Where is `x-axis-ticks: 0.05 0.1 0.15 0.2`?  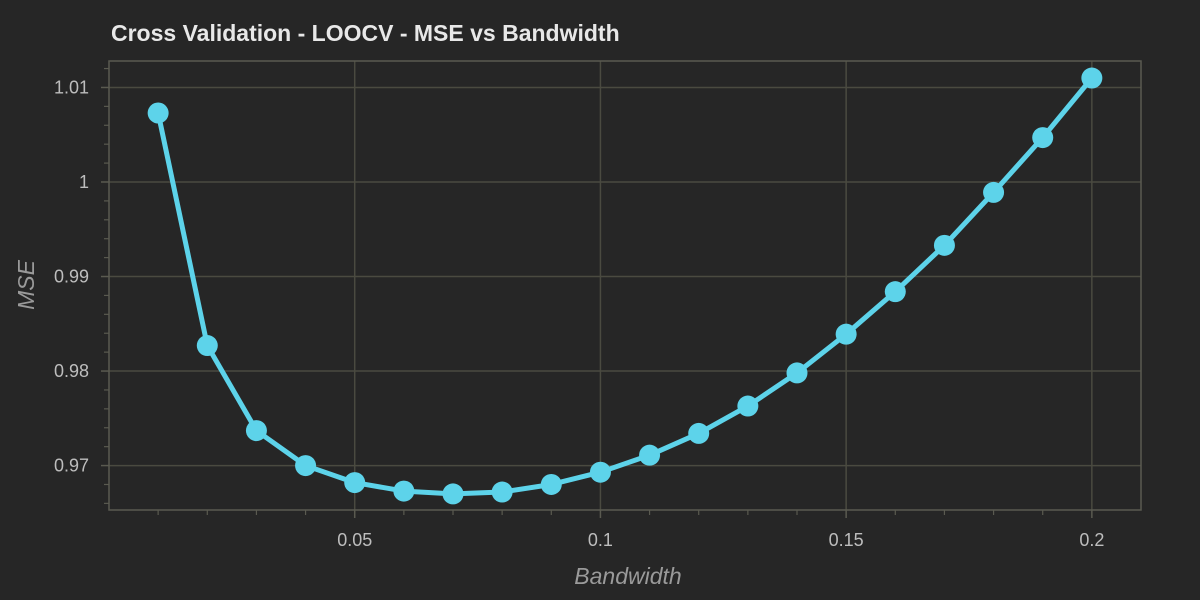 x-axis-ticks: 0.05 0.1 0.15 0.2 is located at coordinates (720, 530).